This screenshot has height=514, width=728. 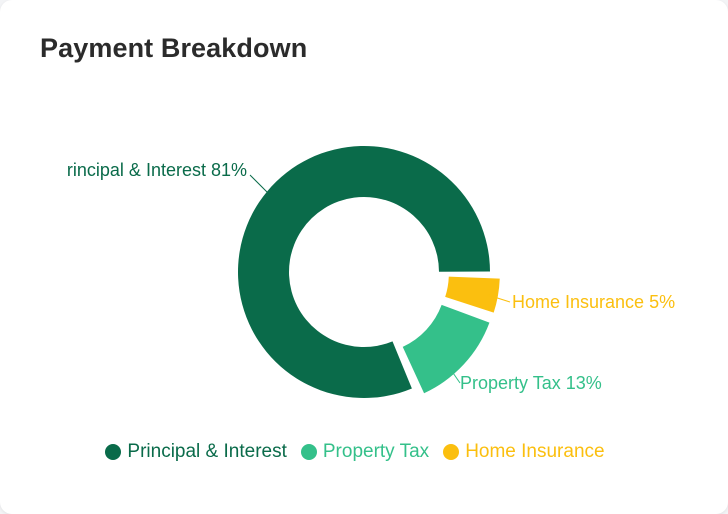 I want to click on legend-item-home-insurance: Home Insurance, so click(x=524, y=452).